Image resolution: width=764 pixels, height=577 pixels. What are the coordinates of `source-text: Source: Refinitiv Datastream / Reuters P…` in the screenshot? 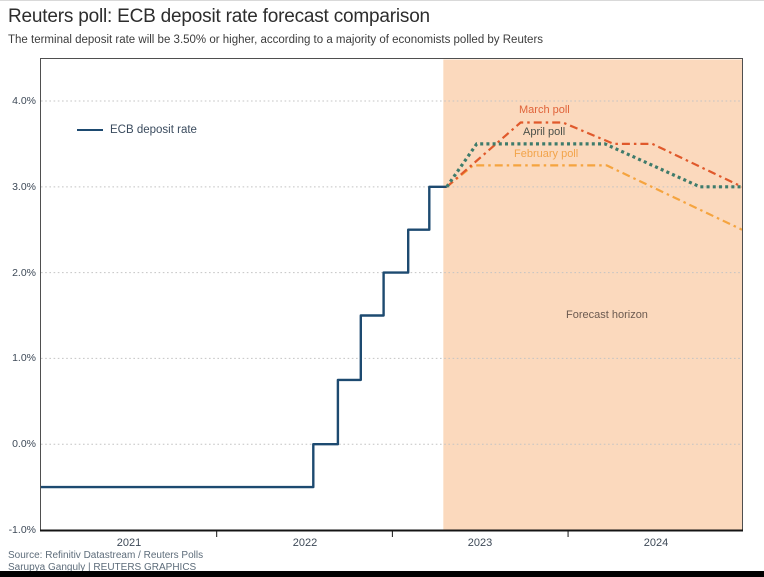 It's located at (106, 555).